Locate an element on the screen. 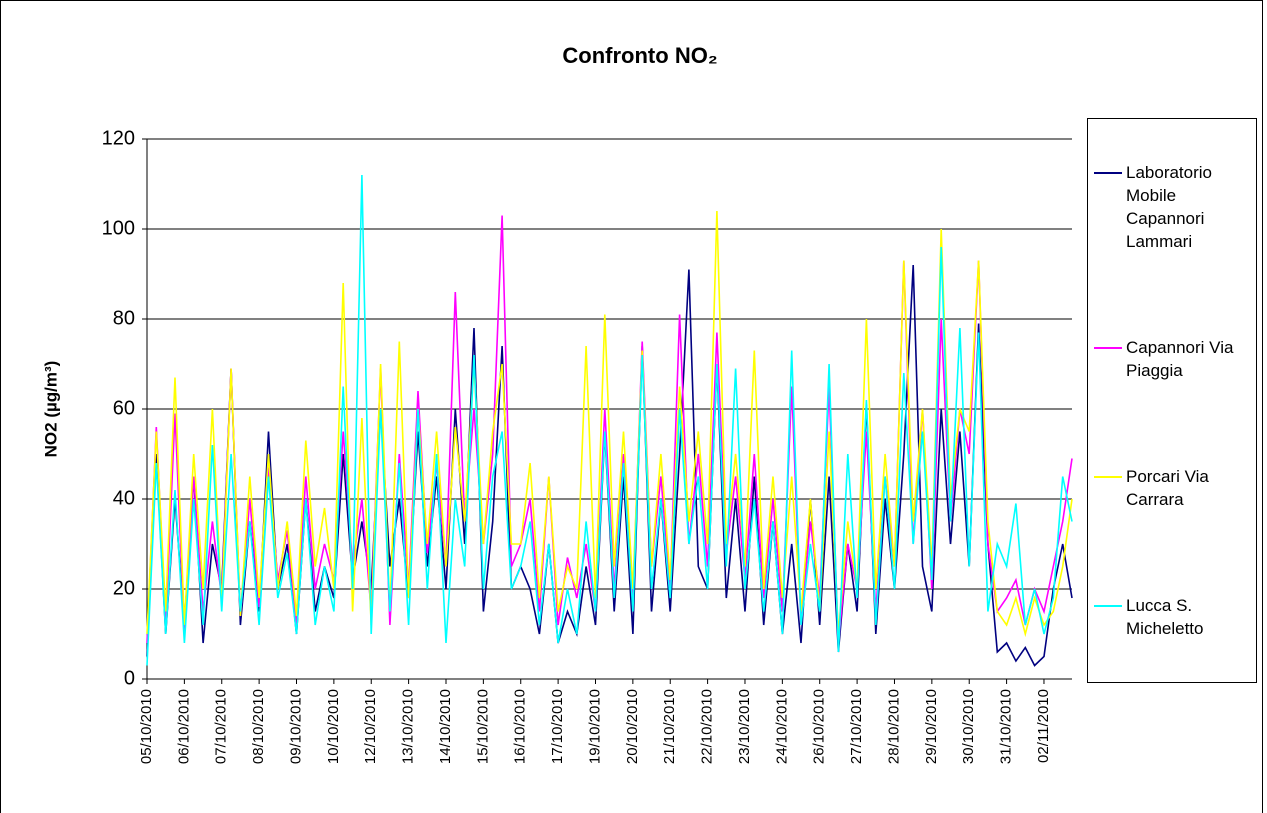 The width and height of the screenshot is (1267, 813). legend-label: Lucca S. Micheletto is located at coordinates (1165, 617).